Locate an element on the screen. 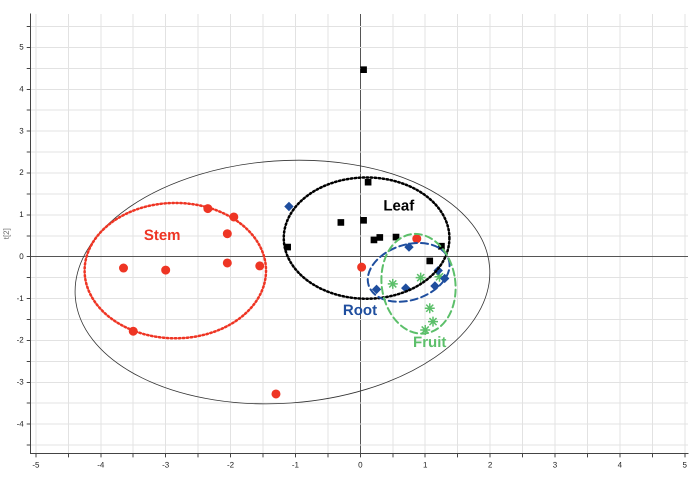 The width and height of the screenshot is (696, 477). x-tick-label: -1 is located at coordinates (296, 465).